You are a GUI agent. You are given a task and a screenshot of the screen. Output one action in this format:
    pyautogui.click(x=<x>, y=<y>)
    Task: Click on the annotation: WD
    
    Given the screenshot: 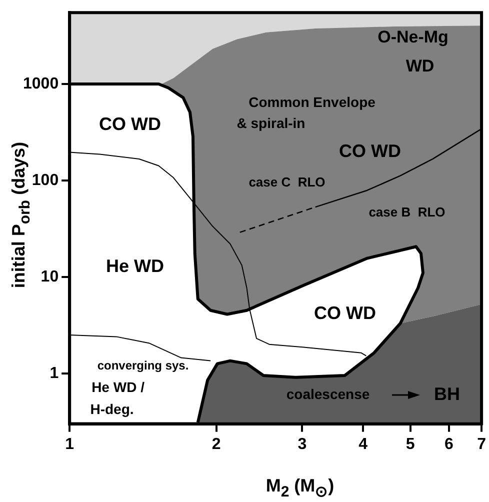 What is the action you would take?
    pyautogui.click(x=420, y=66)
    